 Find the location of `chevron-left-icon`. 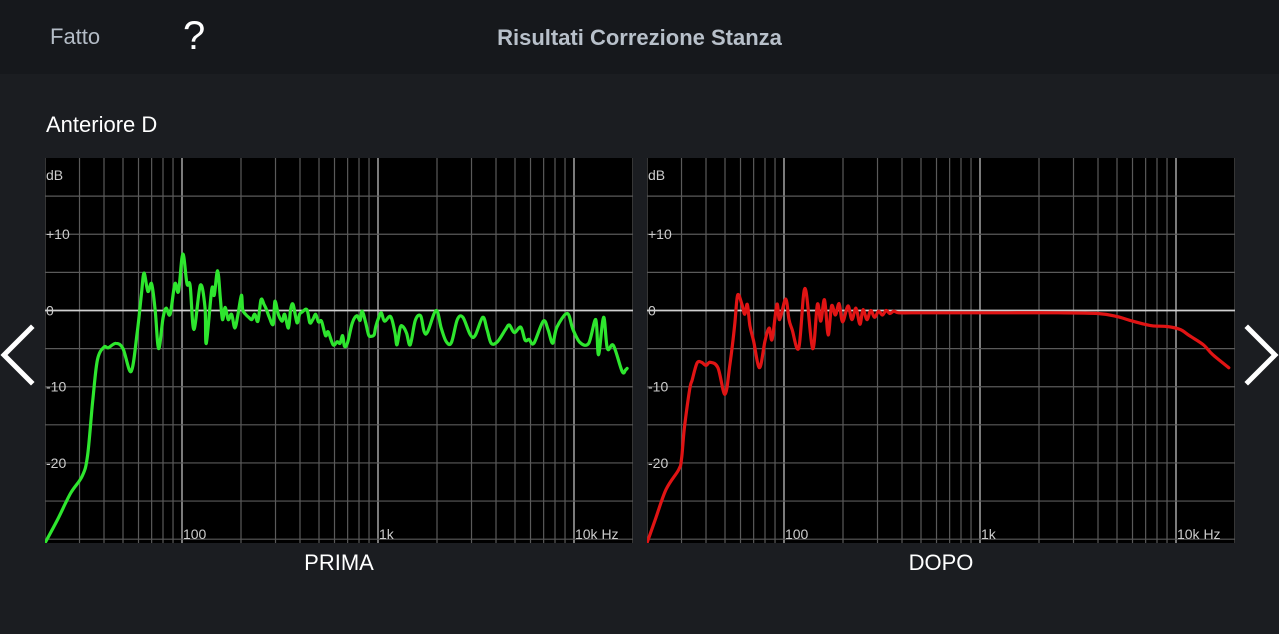

chevron-left-icon is located at coordinates (17, 355).